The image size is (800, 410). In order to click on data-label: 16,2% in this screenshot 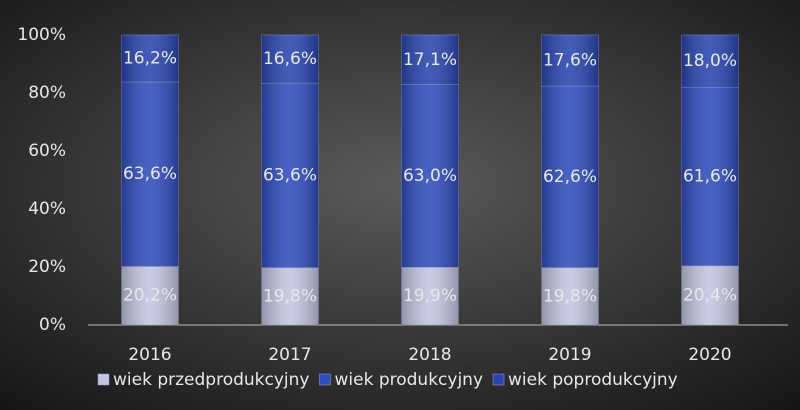, I will do `click(150, 58)`.